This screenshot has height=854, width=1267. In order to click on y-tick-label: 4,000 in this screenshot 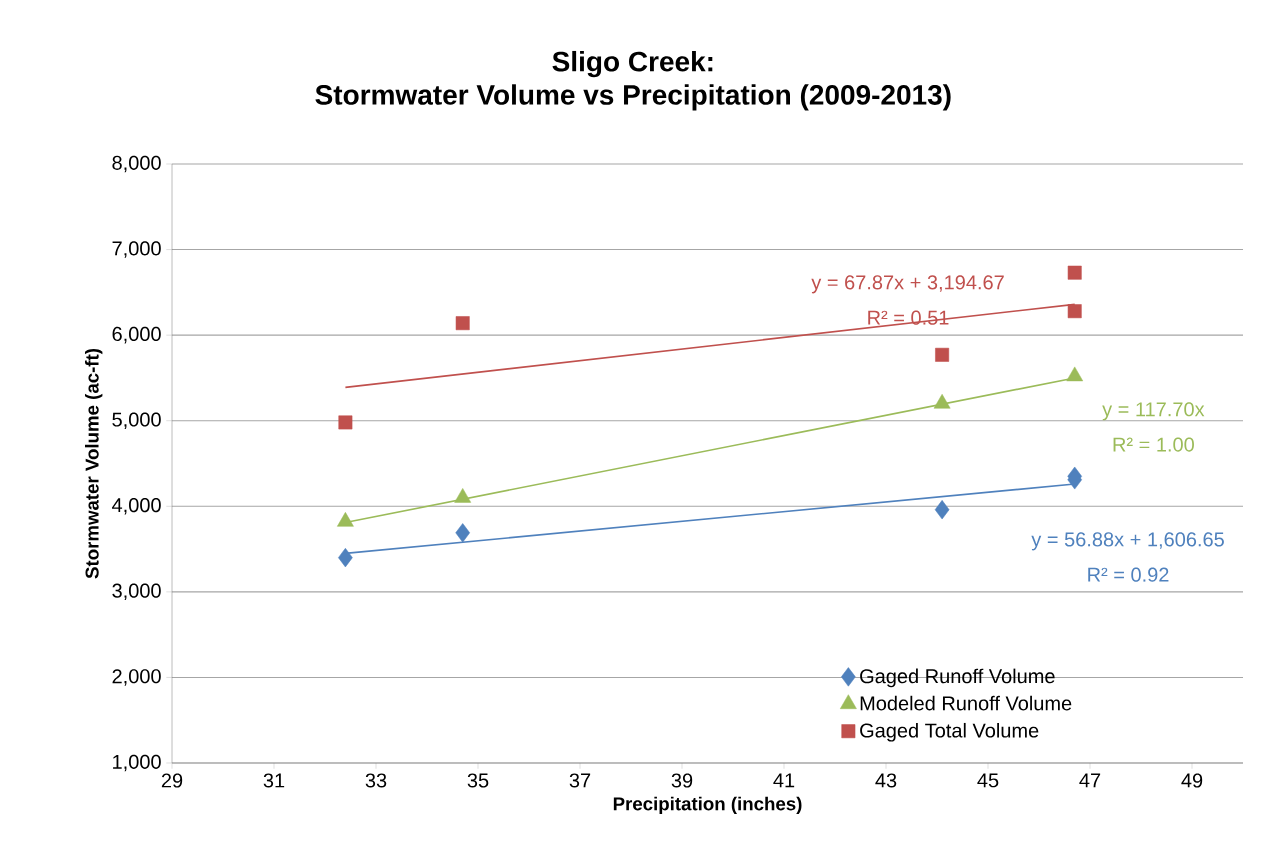, I will do `click(136, 506)`.